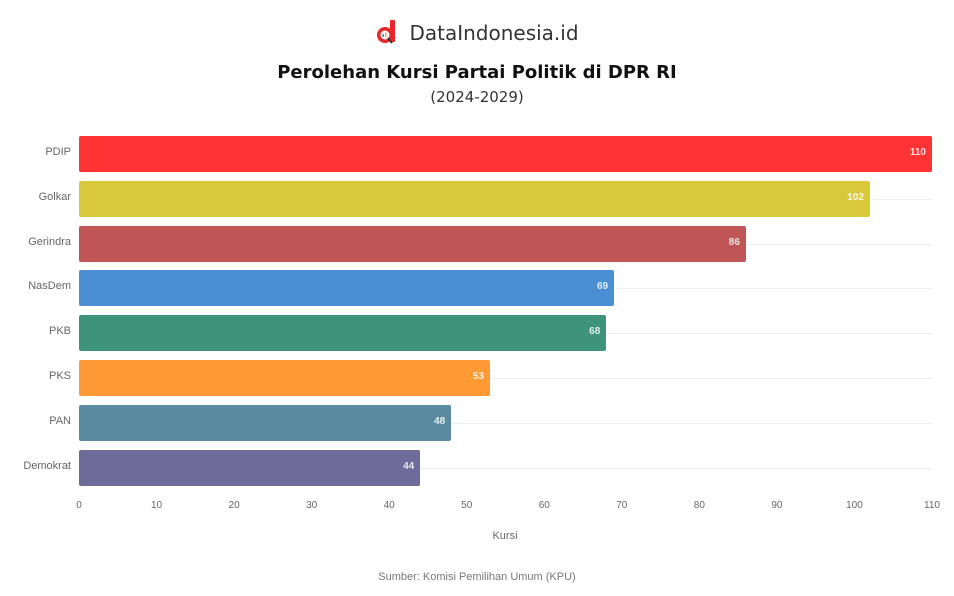 This screenshot has width=954, height=596. I want to click on bar: 110, so click(505, 154).